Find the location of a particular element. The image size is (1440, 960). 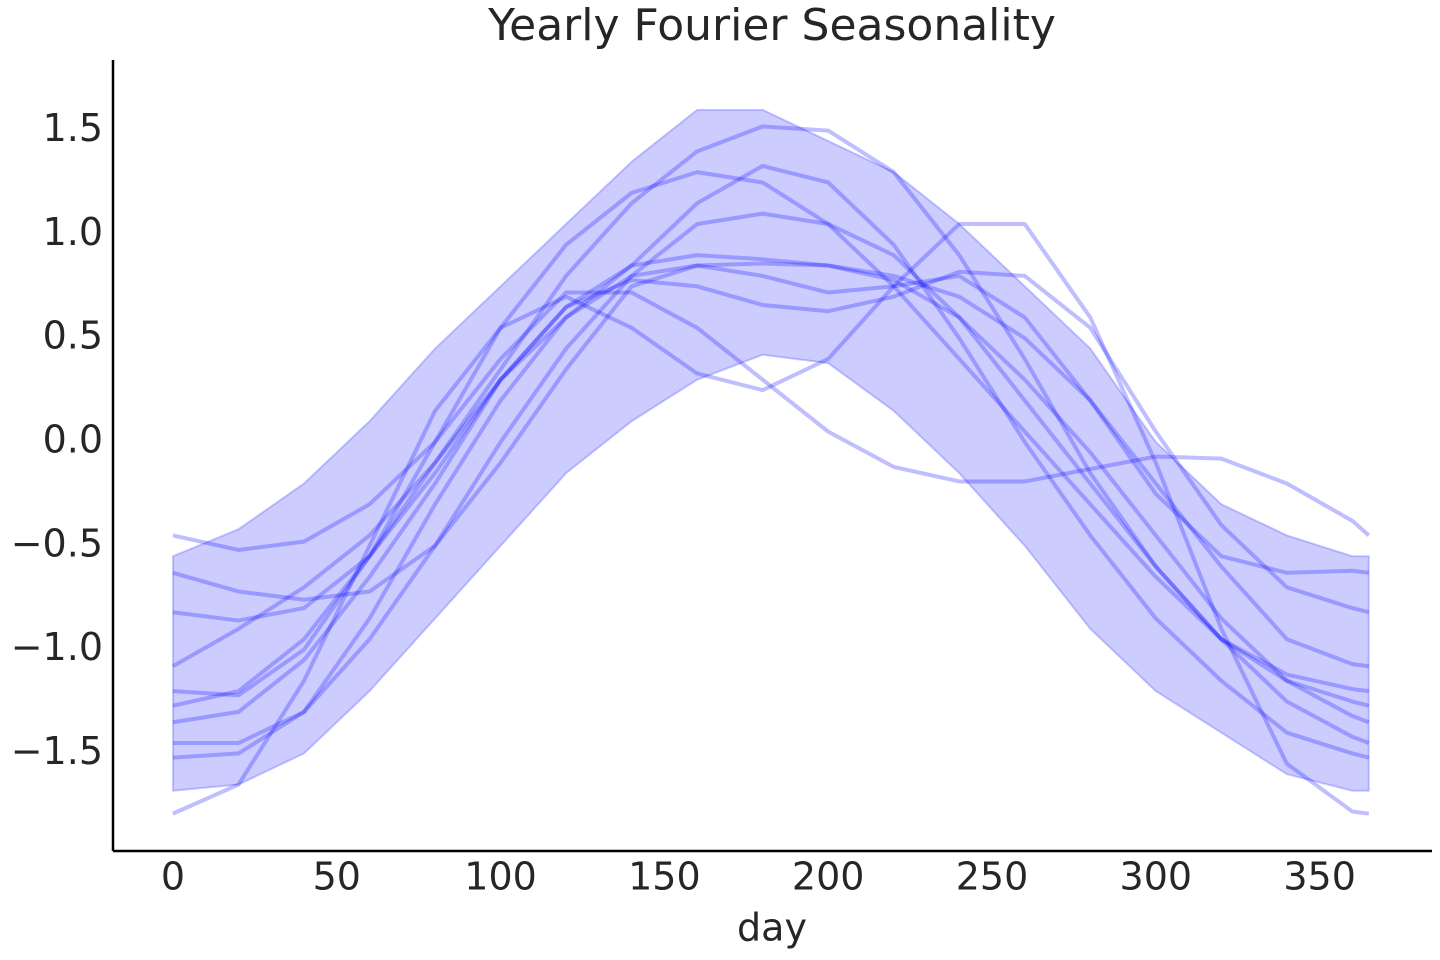

chart-title: Yearly Fourier Seasonality is located at coordinates (771, 25).